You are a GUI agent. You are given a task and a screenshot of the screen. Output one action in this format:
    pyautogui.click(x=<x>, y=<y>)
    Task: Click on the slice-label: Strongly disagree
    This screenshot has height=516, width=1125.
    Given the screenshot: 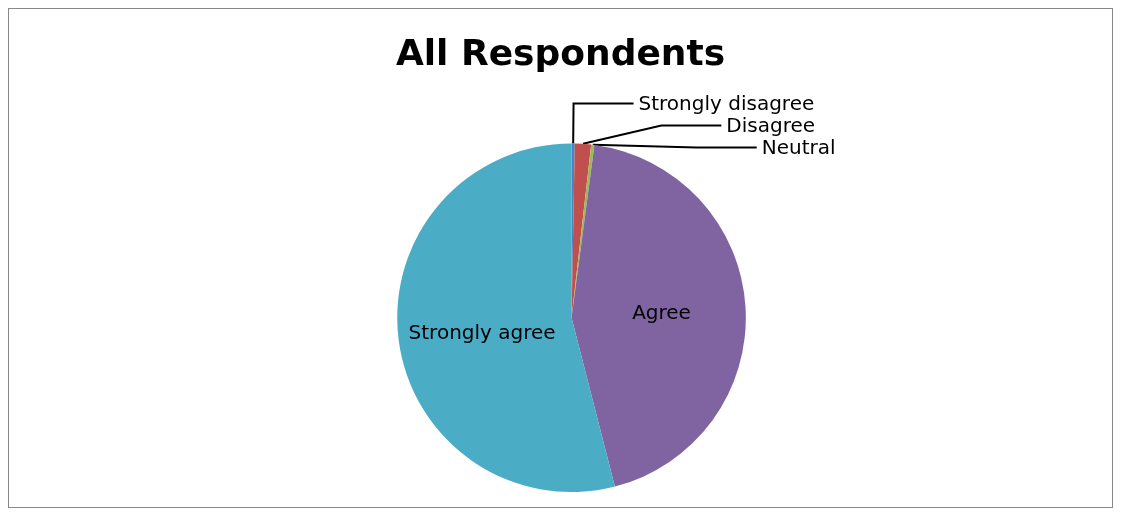 What is the action you would take?
    pyautogui.click(x=726, y=103)
    